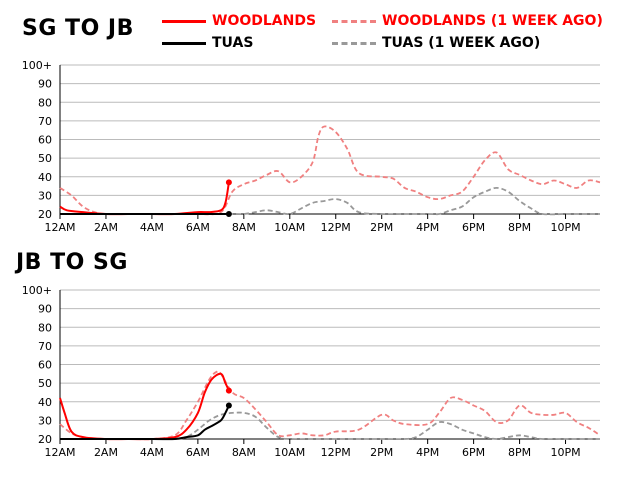 This screenshot has height=480, width=640. I want to click on legend-swatch-tuas-week, so click(354, 43).